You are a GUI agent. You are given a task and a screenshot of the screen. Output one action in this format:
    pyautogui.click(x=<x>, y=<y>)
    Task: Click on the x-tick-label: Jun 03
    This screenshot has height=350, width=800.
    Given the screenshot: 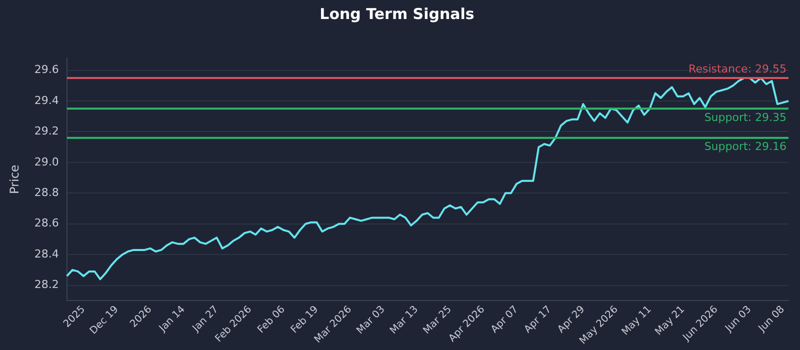 What is the action you would take?
    pyautogui.click(x=738, y=319)
    